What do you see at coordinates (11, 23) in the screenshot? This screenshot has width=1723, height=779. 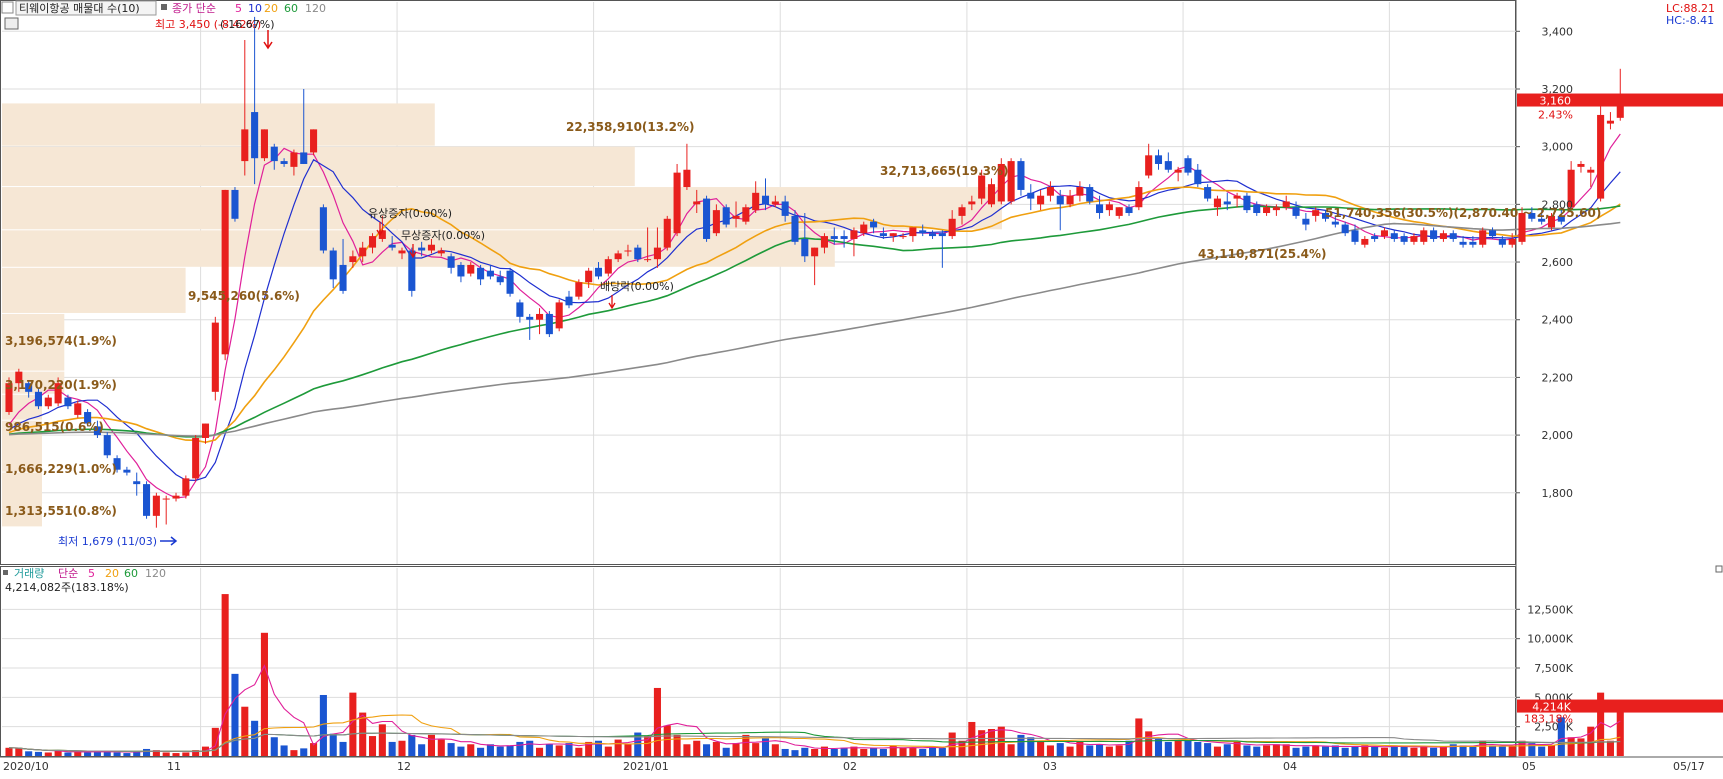 I see `grid-icon` at bounding box center [11, 23].